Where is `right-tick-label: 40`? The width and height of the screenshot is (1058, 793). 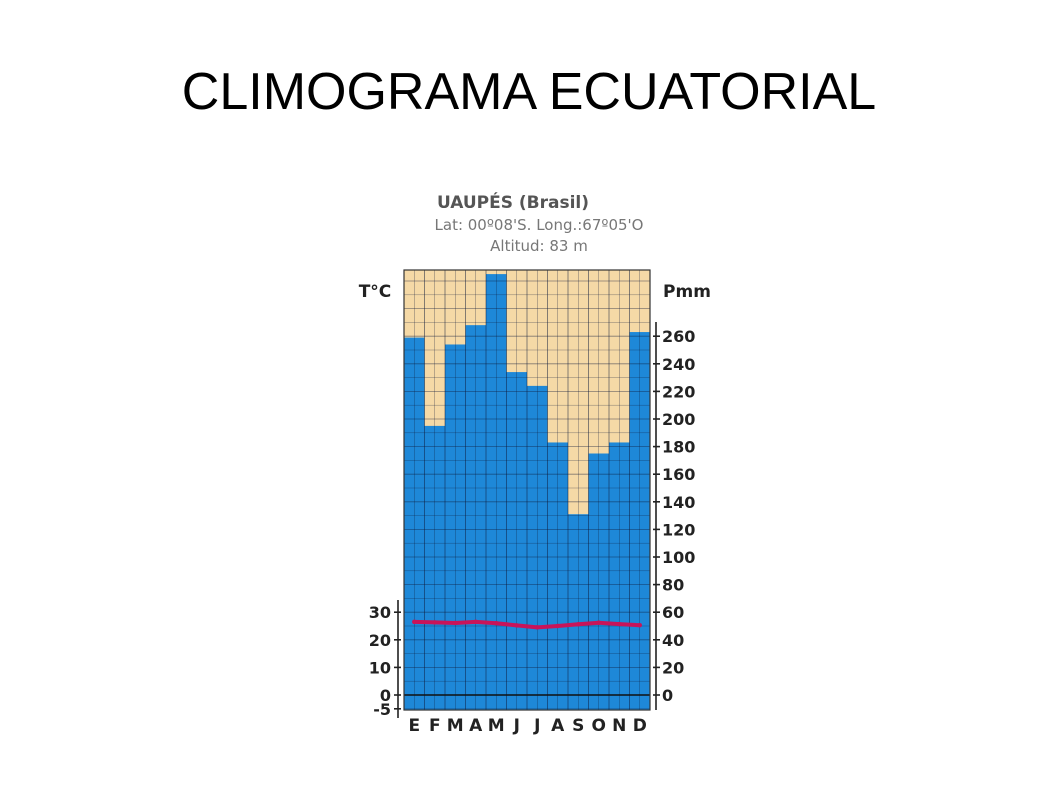 right-tick-label: 40 is located at coordinates (673, 640).